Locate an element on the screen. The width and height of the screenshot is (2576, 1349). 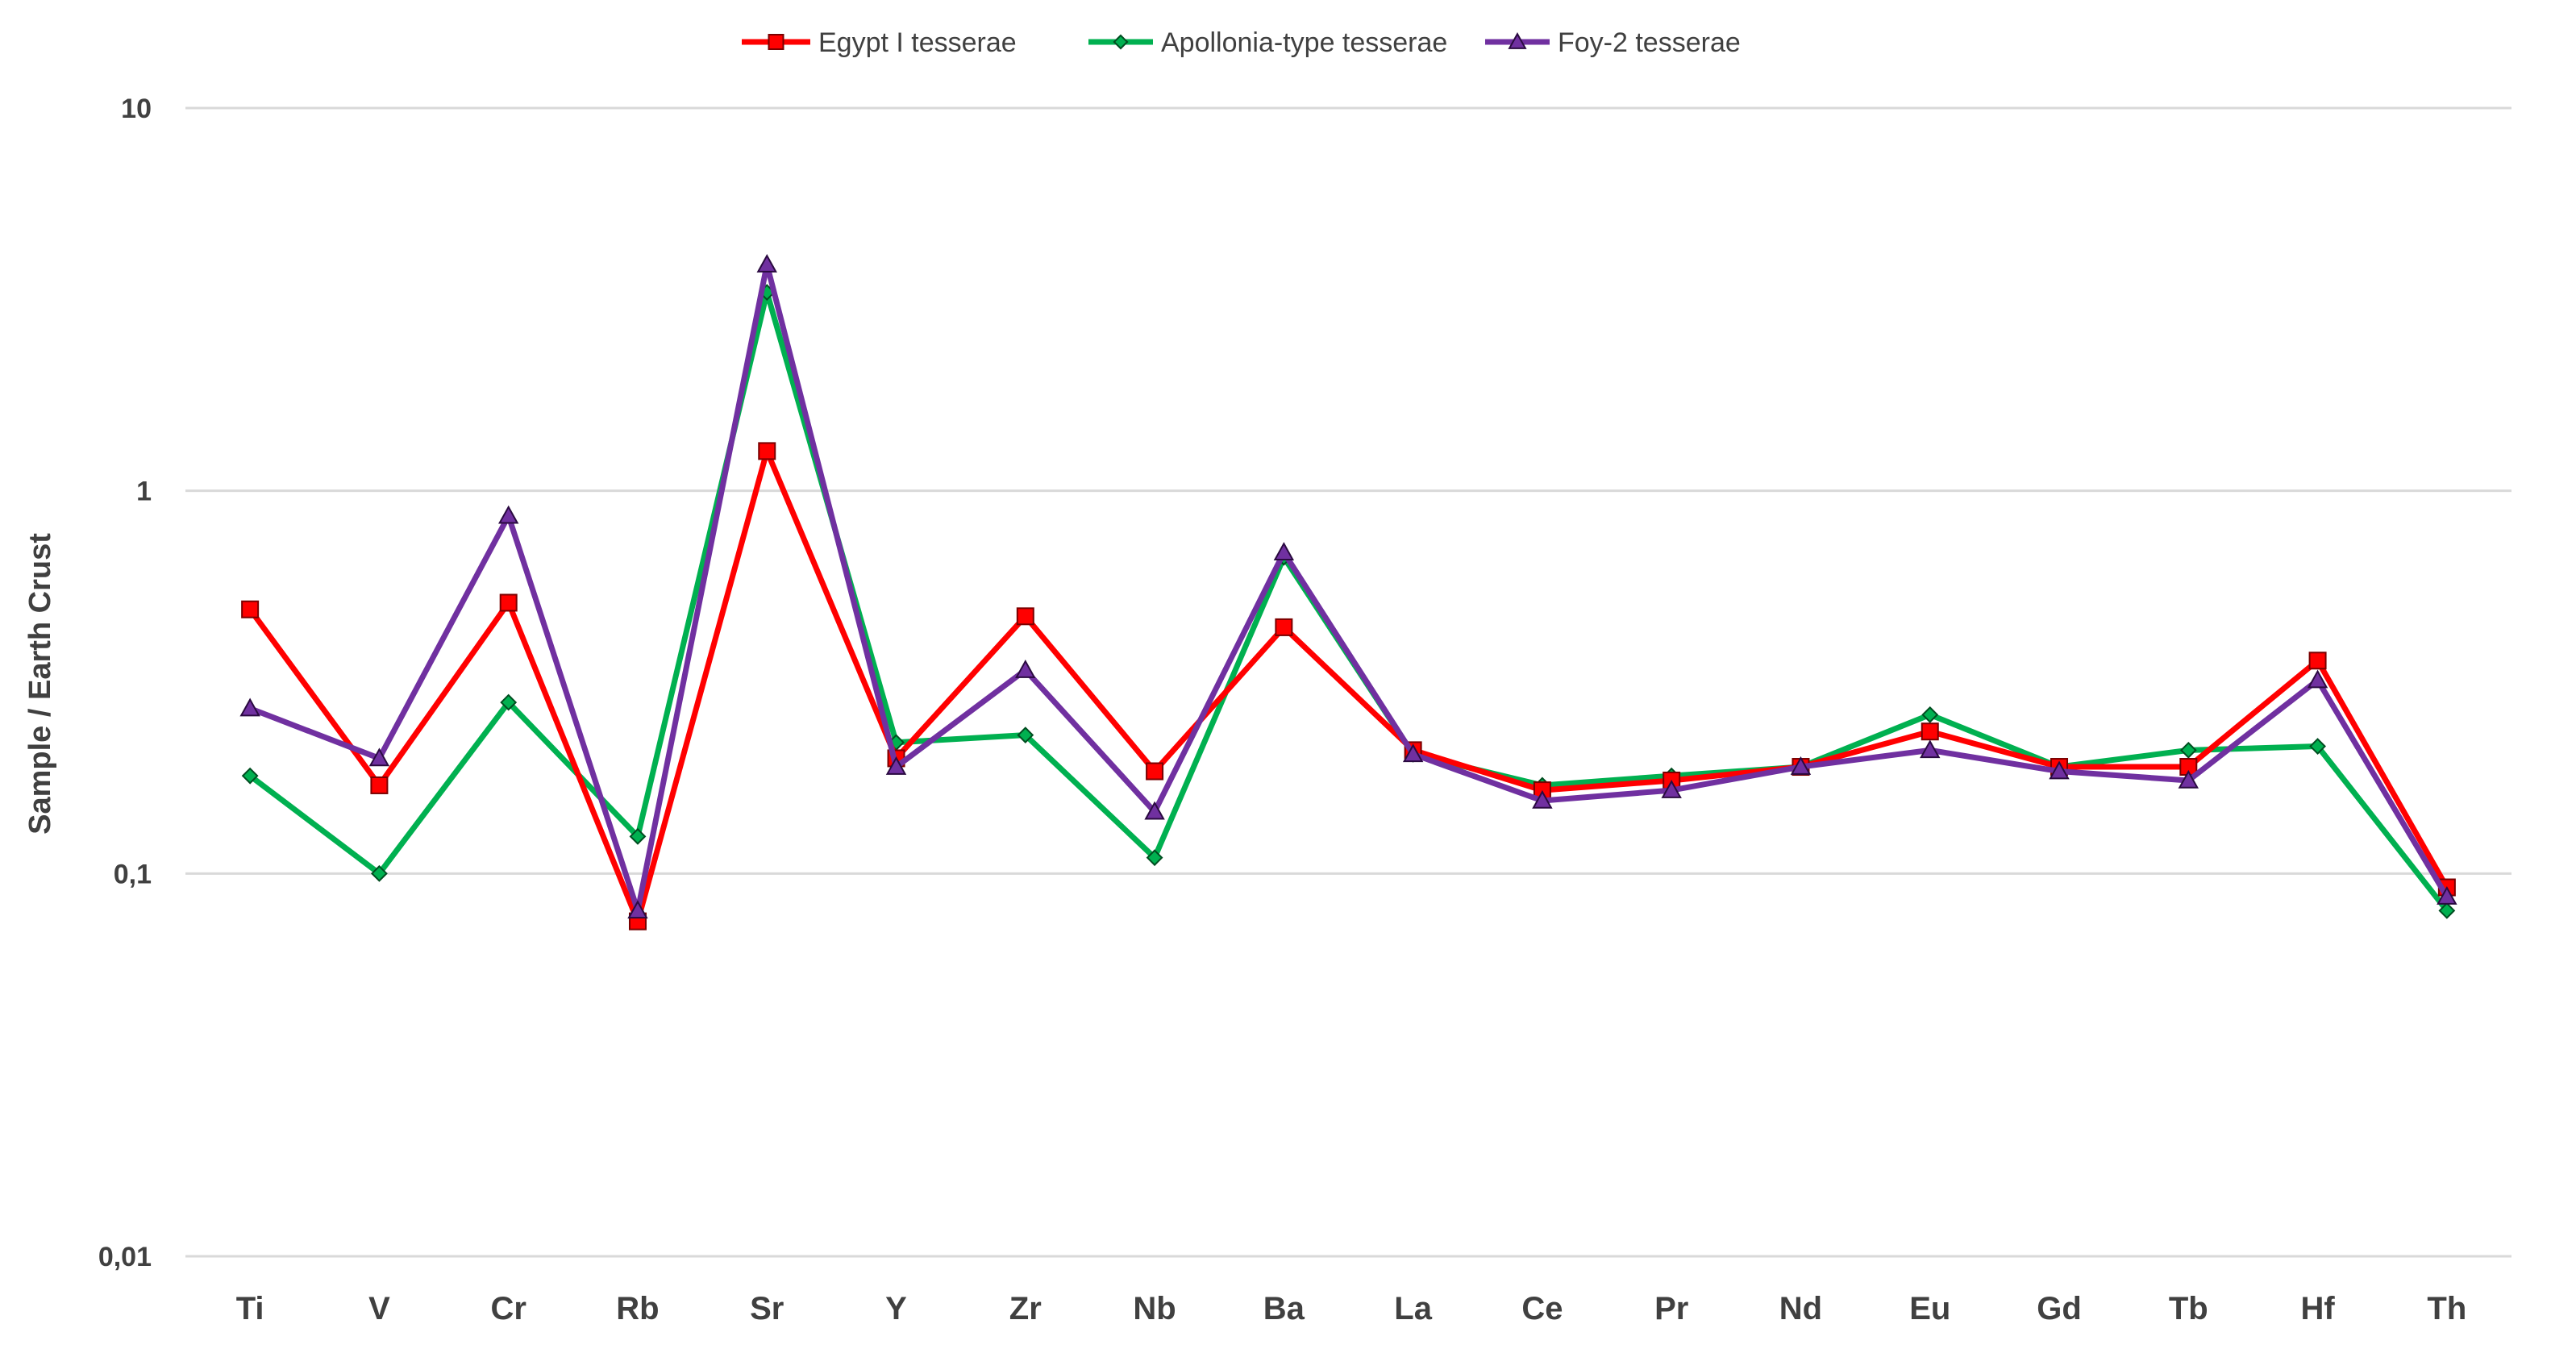
x-tick-label: Rb is located at coordinates (637, 1309).